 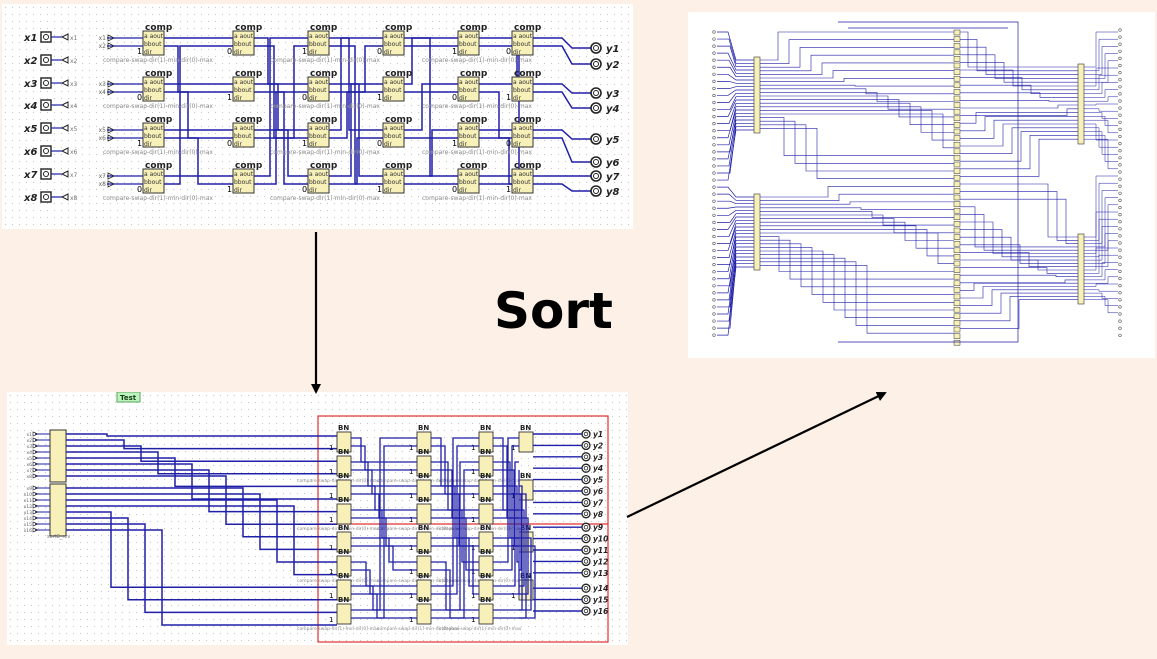 I want to click on diagonal-arrow, so click(x=756, y=454).